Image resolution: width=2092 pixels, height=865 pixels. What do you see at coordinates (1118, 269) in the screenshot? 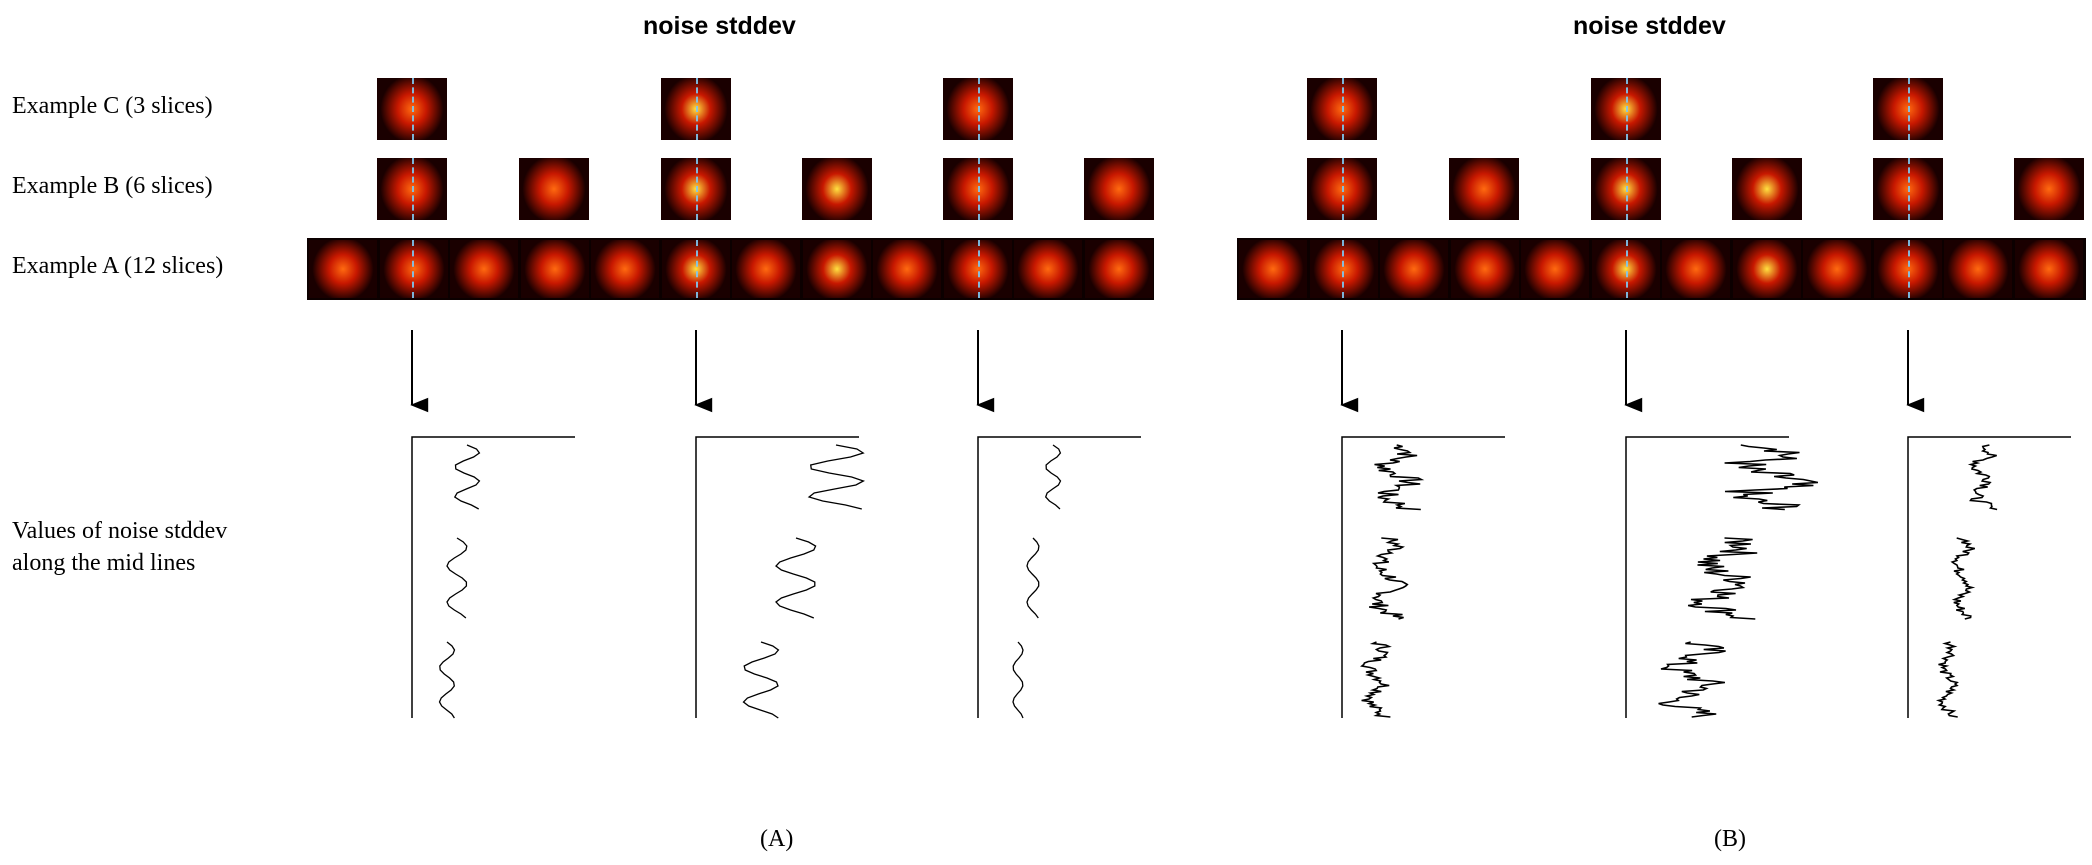
I see `example-a-slice-12-panel-a` at bounding box center [1118, 269].